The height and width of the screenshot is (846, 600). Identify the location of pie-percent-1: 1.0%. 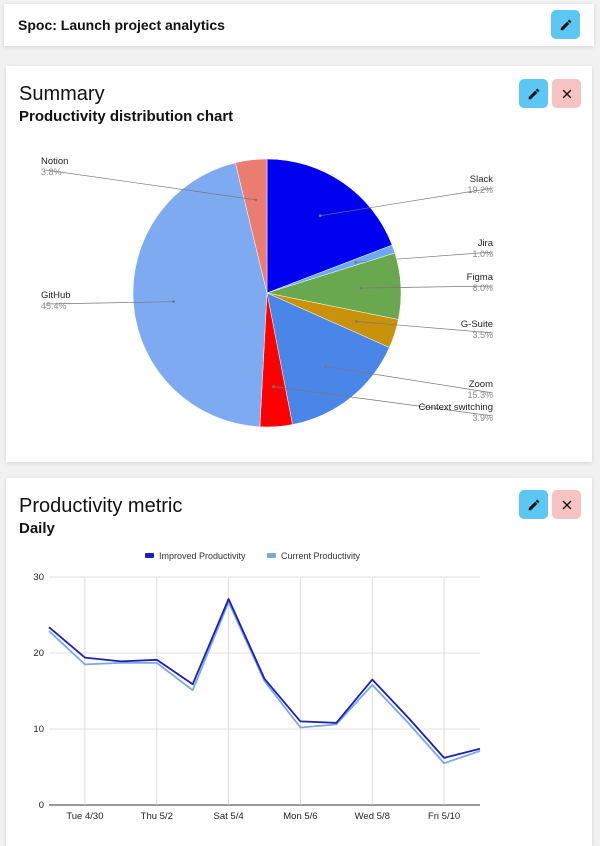
(482, 254).